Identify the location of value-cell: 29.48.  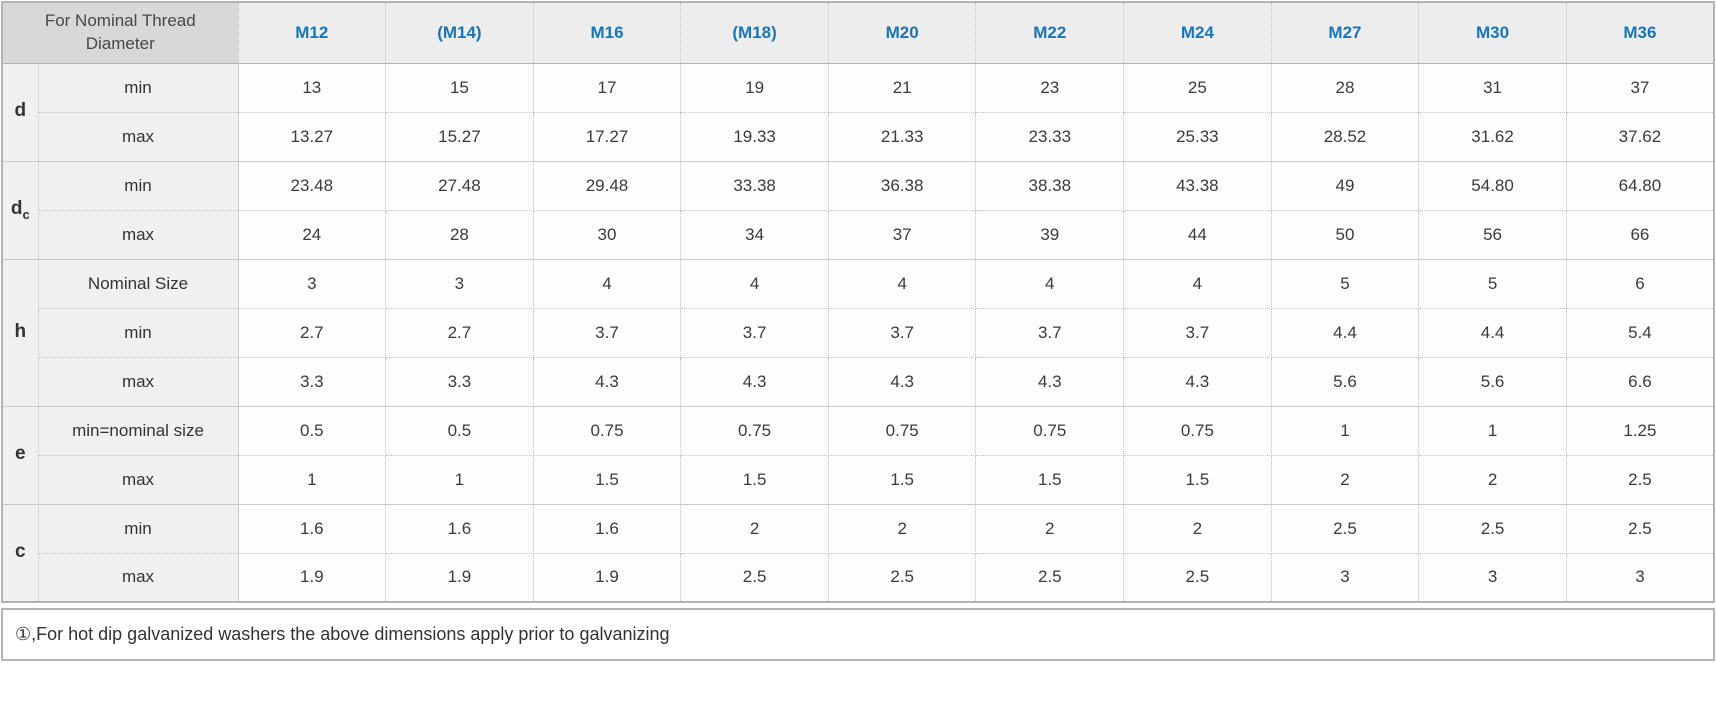
(607, 185).